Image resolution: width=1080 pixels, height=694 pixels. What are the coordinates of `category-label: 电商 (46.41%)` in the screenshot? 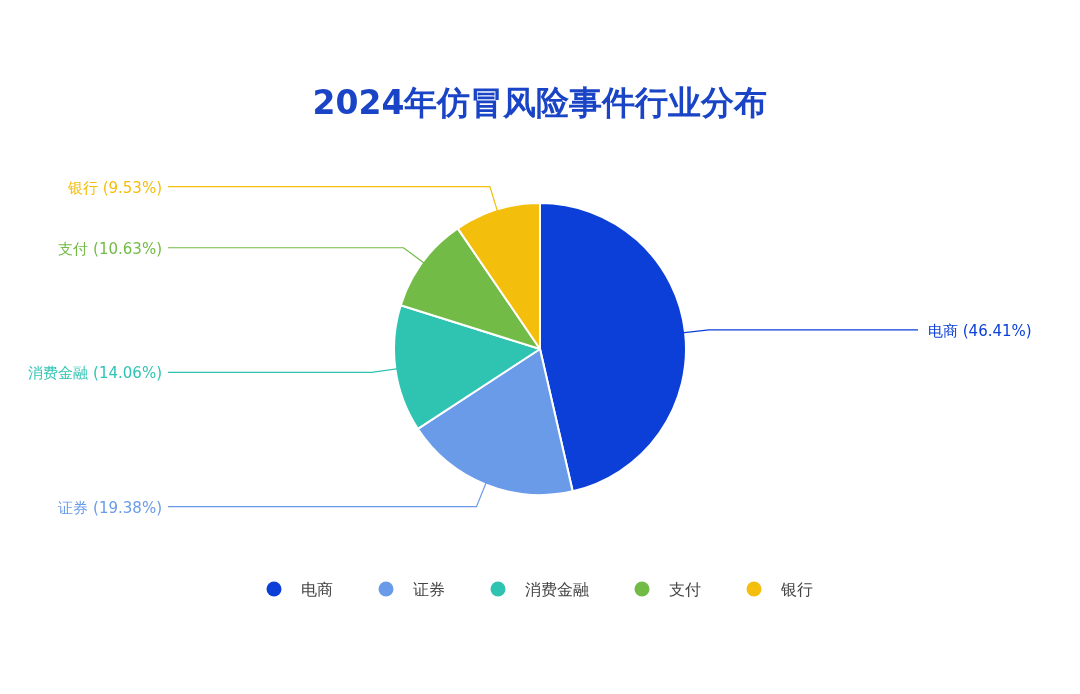 It's located at (980, 330).